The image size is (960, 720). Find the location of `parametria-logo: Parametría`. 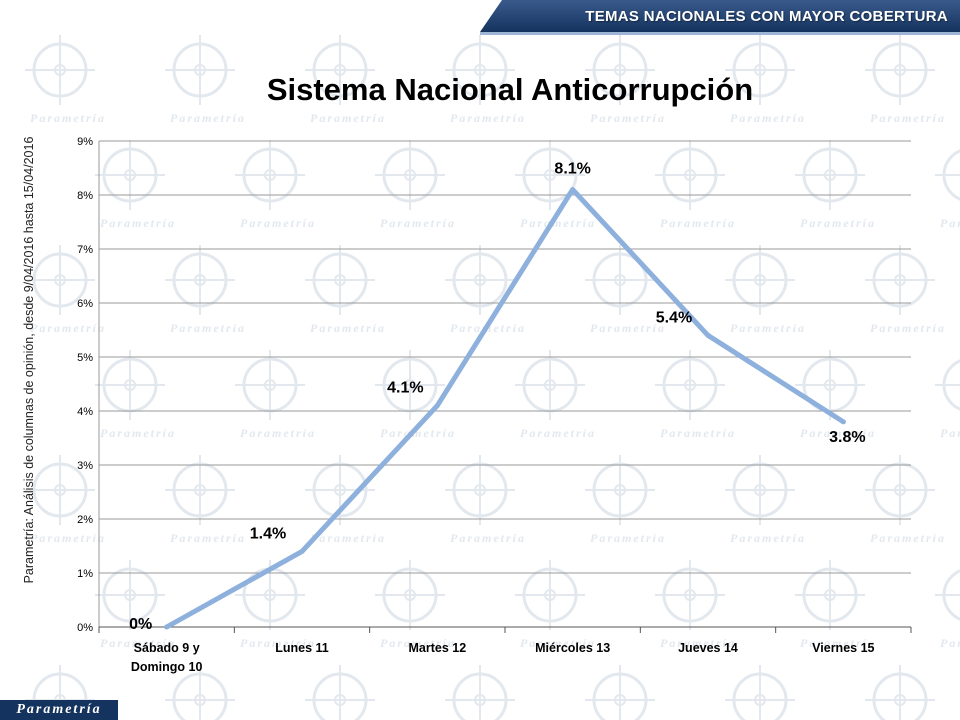

parametria-logo: Parametría is located at coordinates (59, 710).